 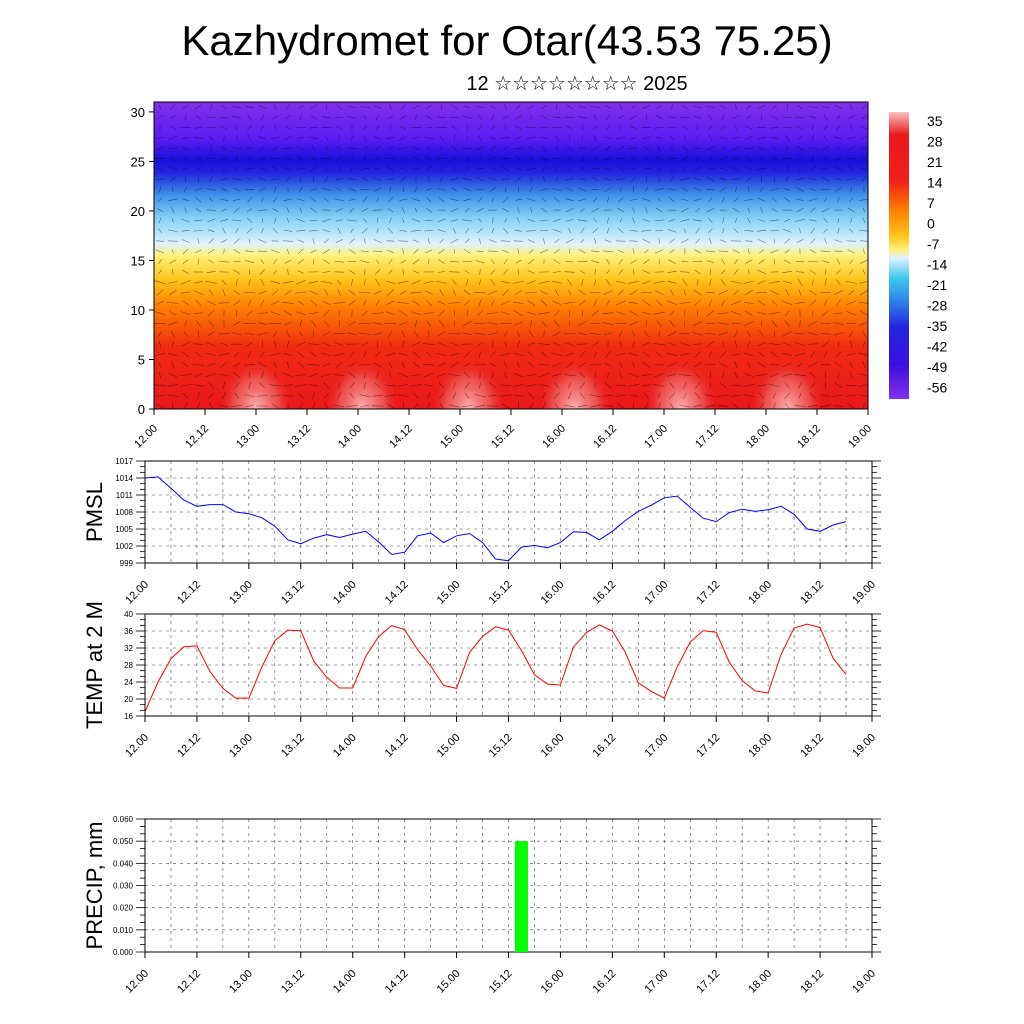 What do you see at coordinates (128, 716) in the screenshot?
I see `y-tick-label: 16` at bounding box center [128, 716].